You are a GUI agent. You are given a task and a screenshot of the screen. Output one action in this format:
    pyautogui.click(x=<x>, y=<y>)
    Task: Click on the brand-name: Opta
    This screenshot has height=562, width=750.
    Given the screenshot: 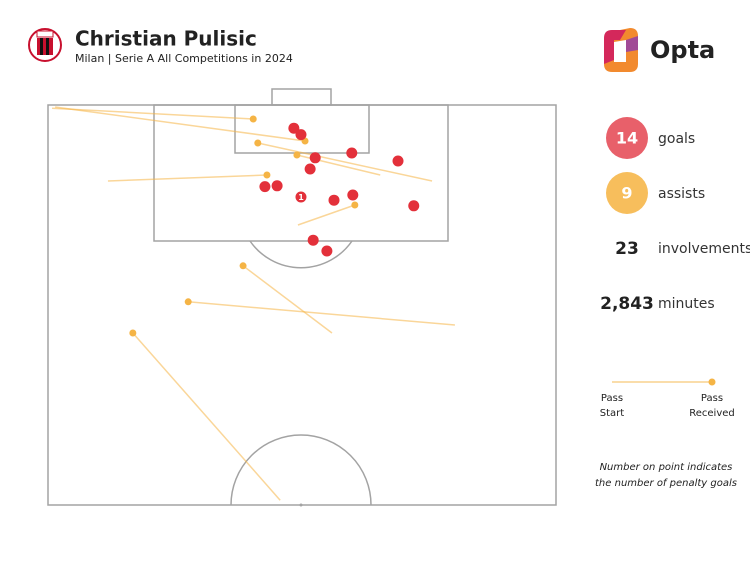 What is the action you would take?
    pyautogui.click(x=682, y=50)
    